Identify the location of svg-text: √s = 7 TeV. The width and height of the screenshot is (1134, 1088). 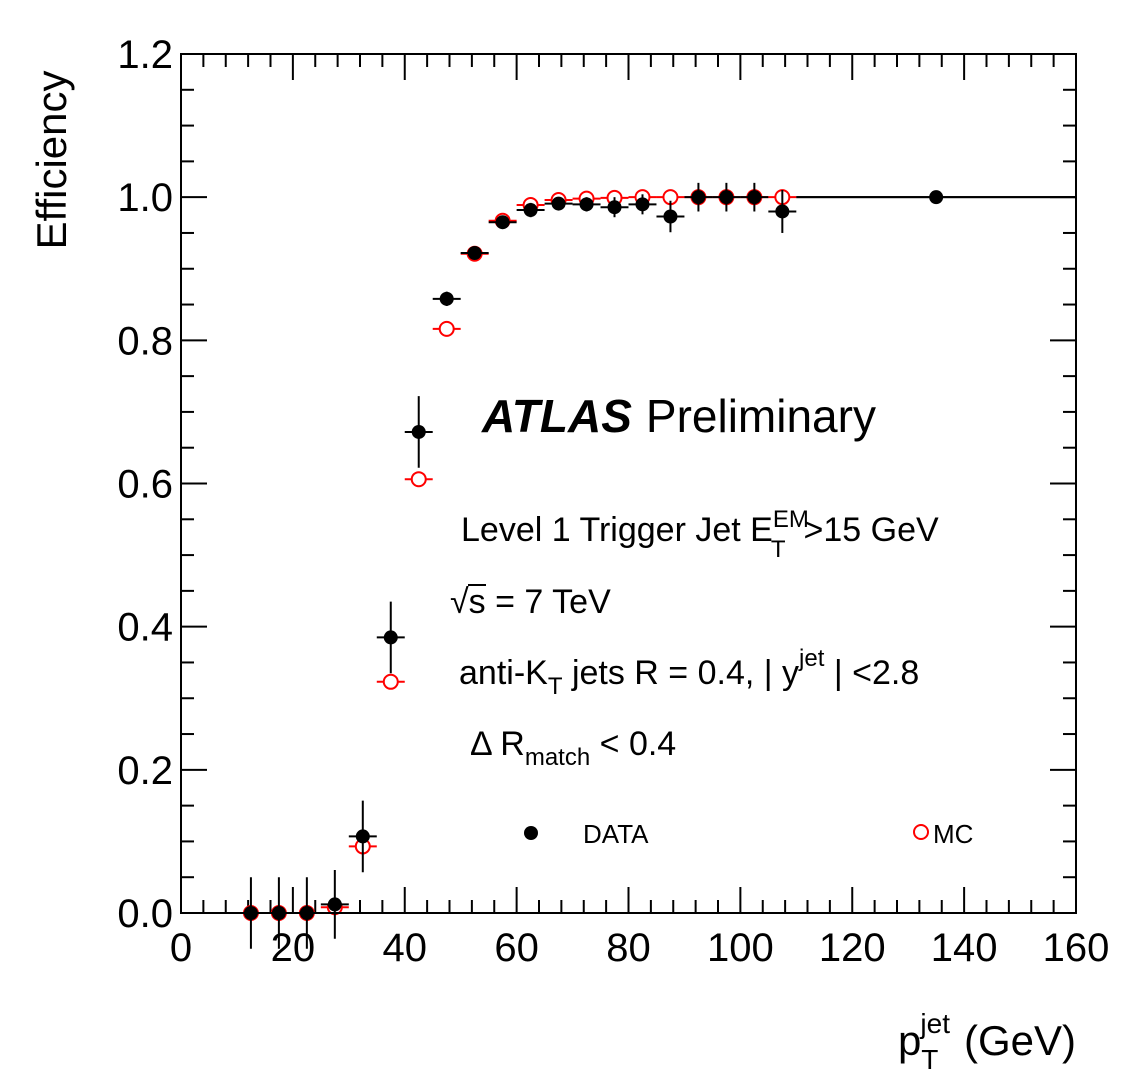
(530, 602).